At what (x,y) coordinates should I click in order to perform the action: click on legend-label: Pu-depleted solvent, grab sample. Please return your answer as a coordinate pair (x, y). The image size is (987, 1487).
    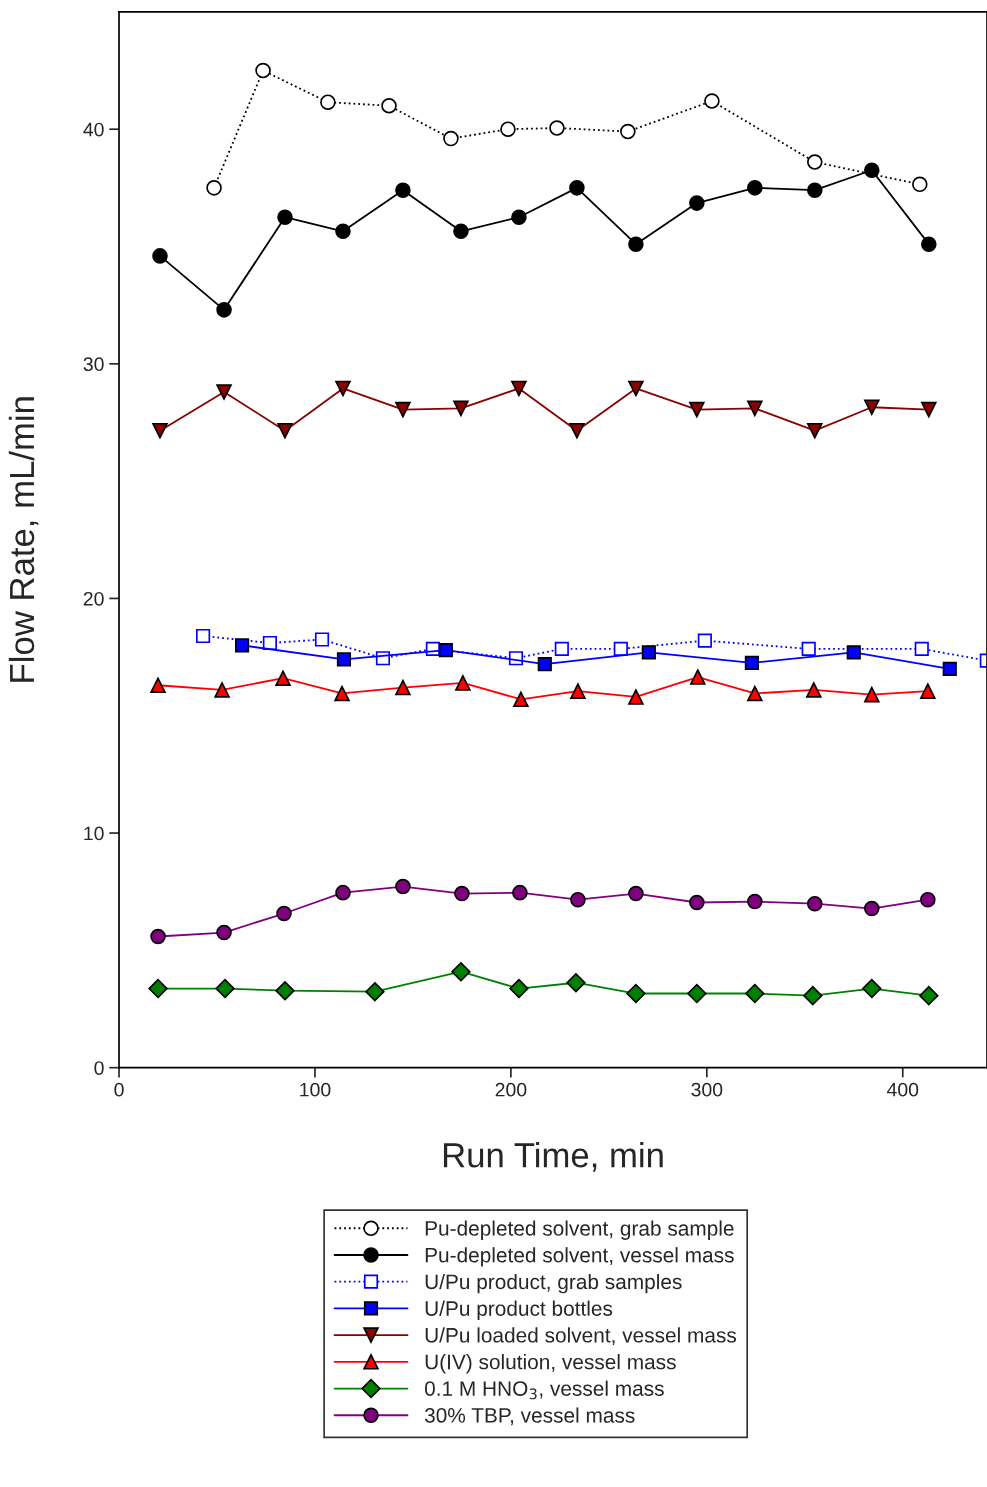
    Looking at the image, I should click on (579, 1230).